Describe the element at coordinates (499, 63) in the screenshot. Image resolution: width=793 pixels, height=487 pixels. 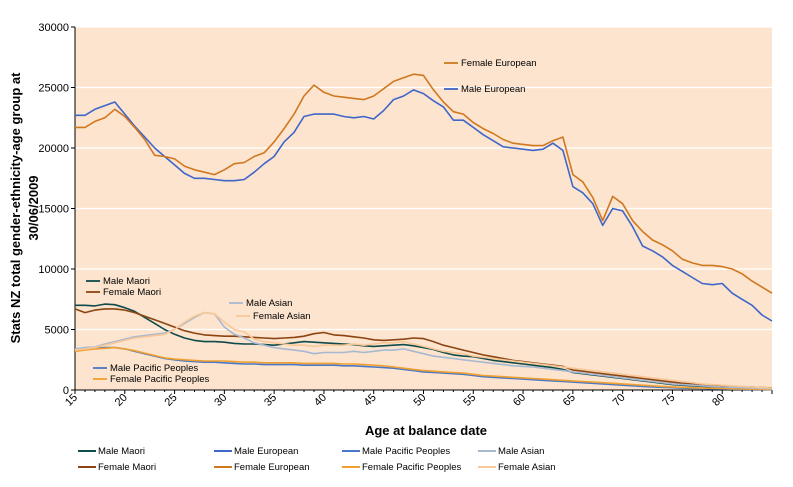
I see `annotation-label: Female European` at that location.